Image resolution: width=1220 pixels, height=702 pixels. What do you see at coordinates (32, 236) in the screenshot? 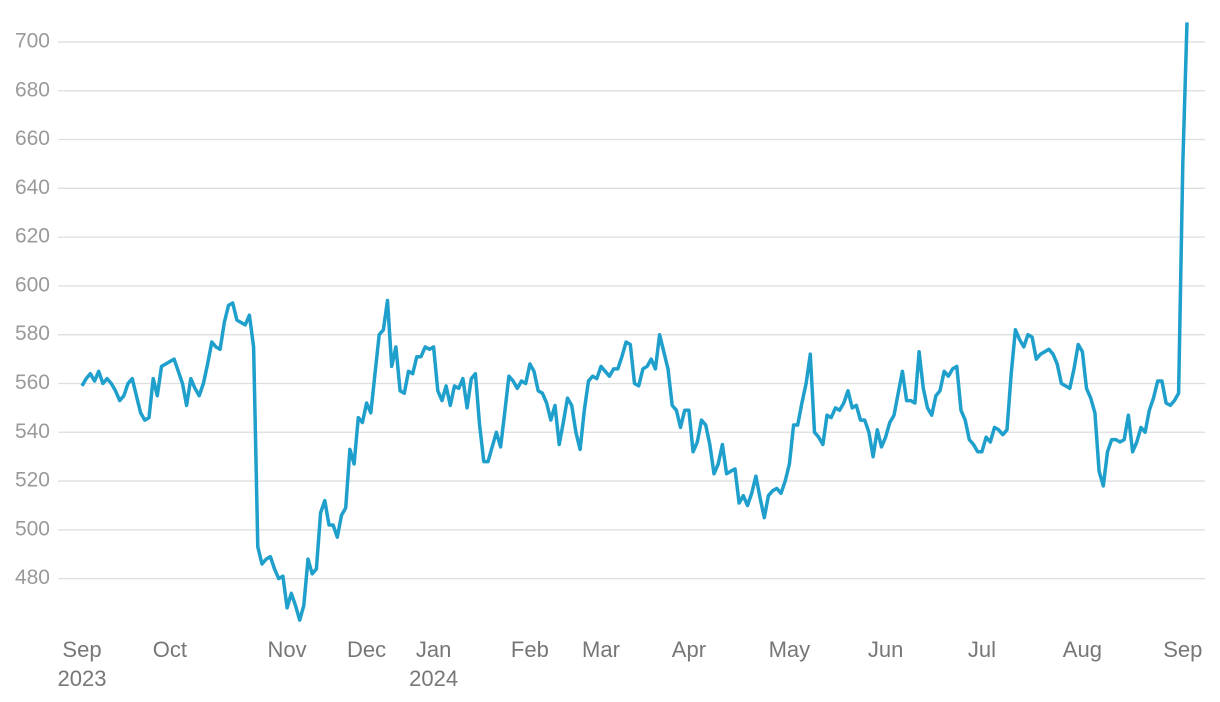
I see `y-tick-label: 620` at bounding box center [32, 236].